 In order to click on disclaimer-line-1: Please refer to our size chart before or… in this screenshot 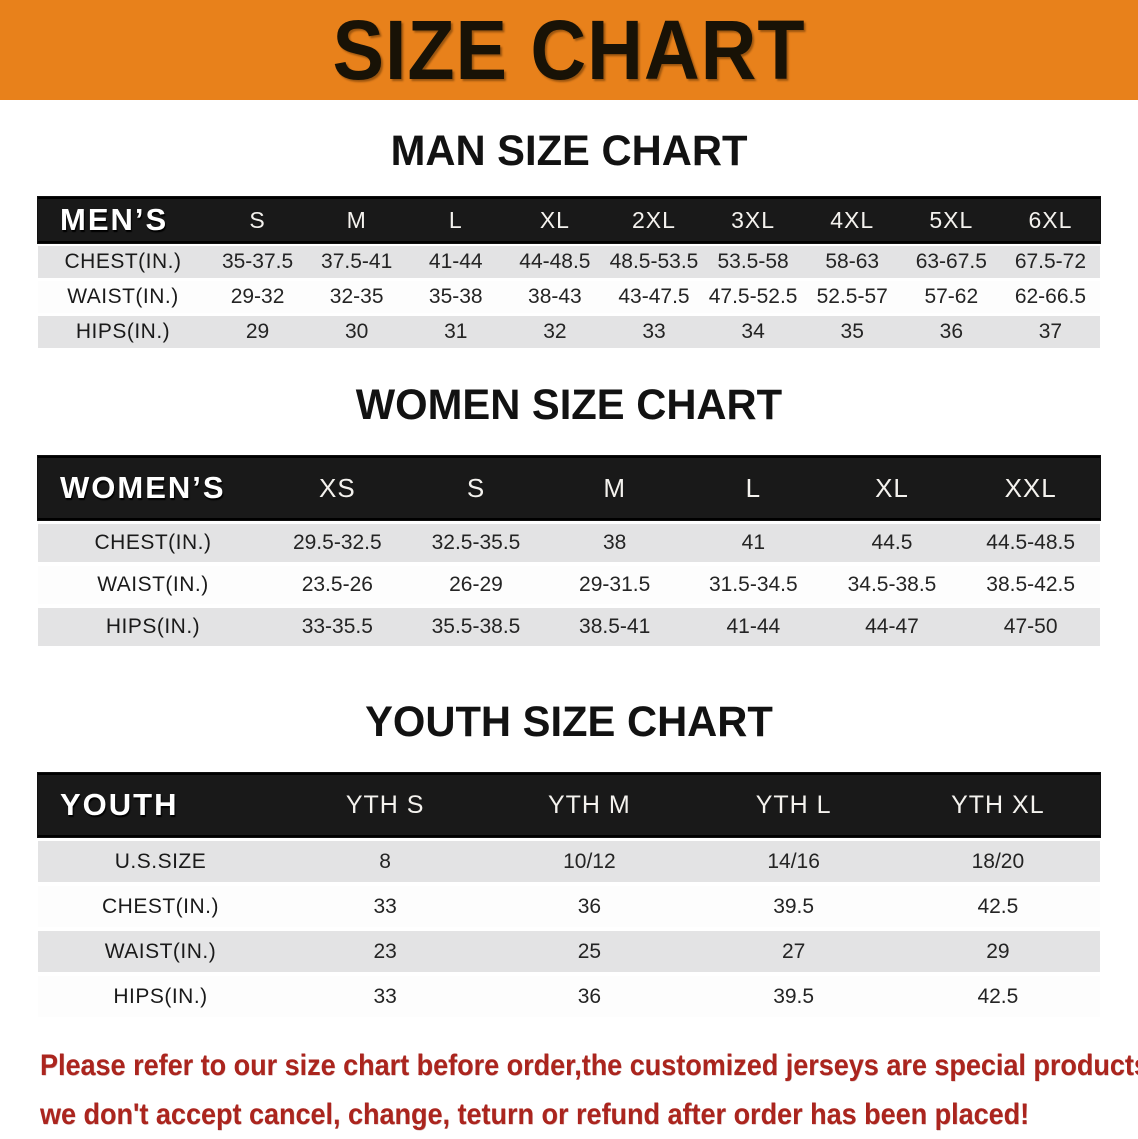, I will do `click(589, 1066)`.